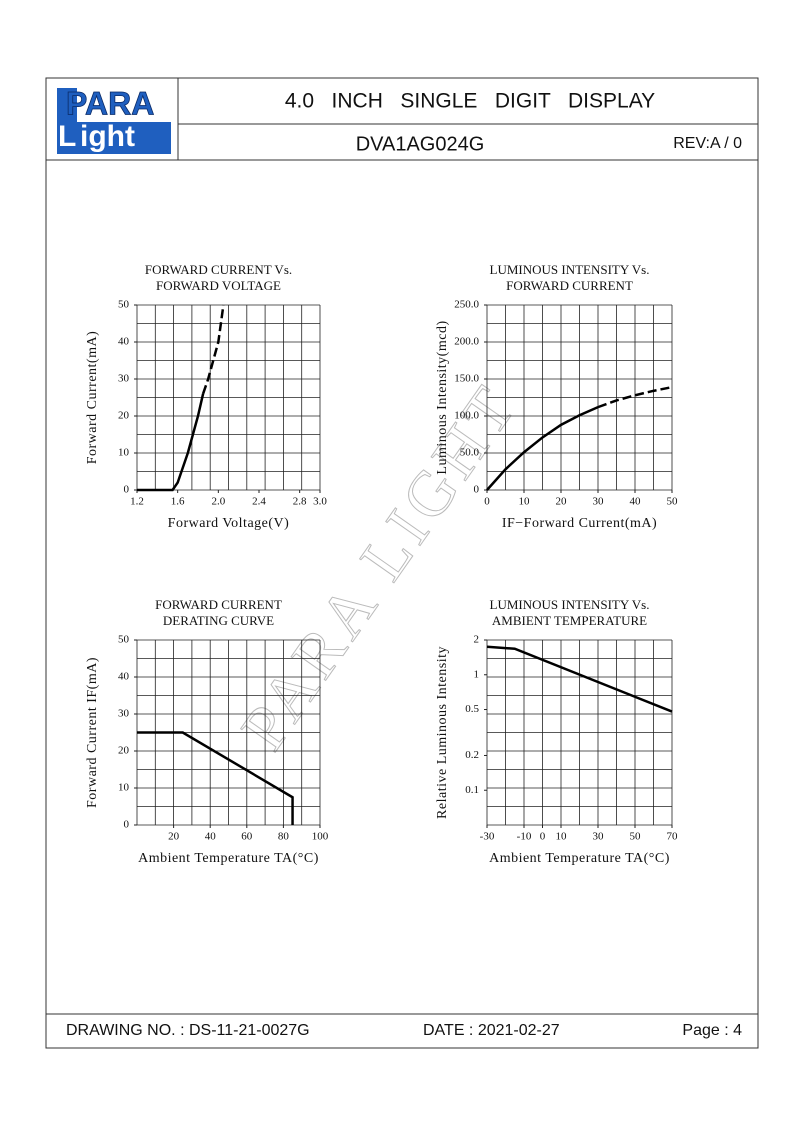  What do you see at coordinates (218, 620) in the screenshot?
I see `chart-title: DERATING CURVE` at bounding box center [218, 620].